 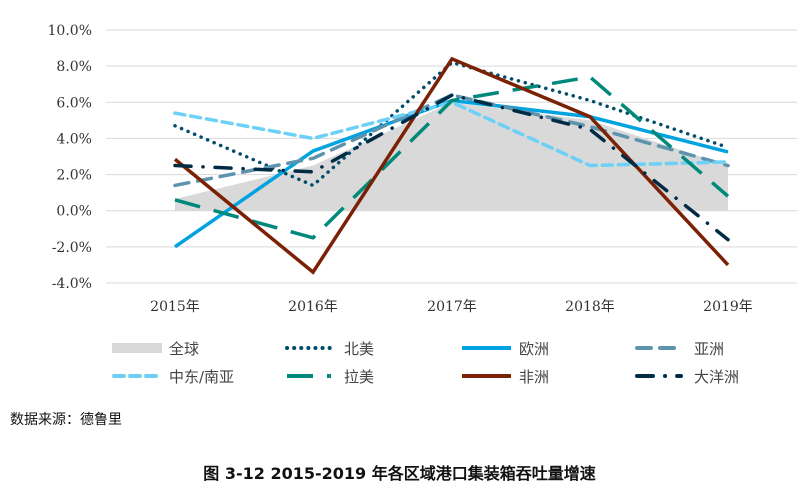 I want to click on y-tick-label: 4.0%, so click(x=74, y=139).